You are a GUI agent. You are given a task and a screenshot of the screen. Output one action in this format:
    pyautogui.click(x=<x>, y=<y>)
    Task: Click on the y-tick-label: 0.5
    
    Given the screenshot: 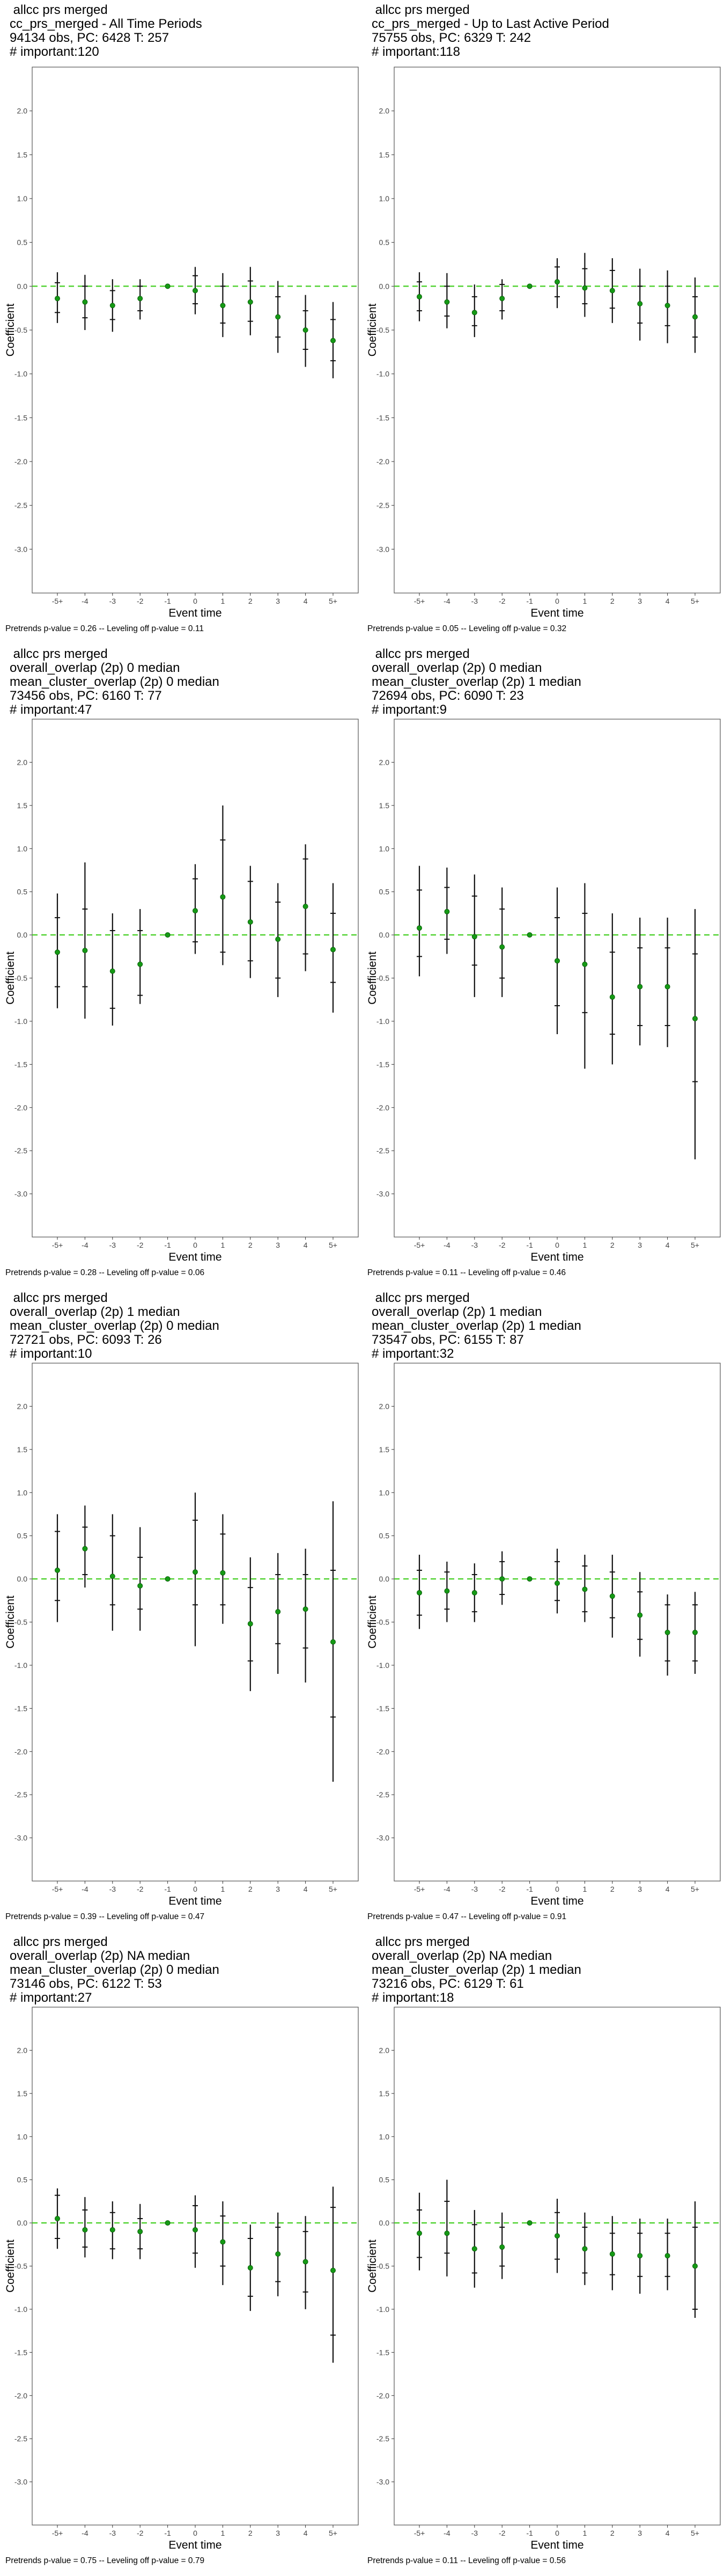 What is the action you would take?
    pyautogui.click(x=22, y=892)
    